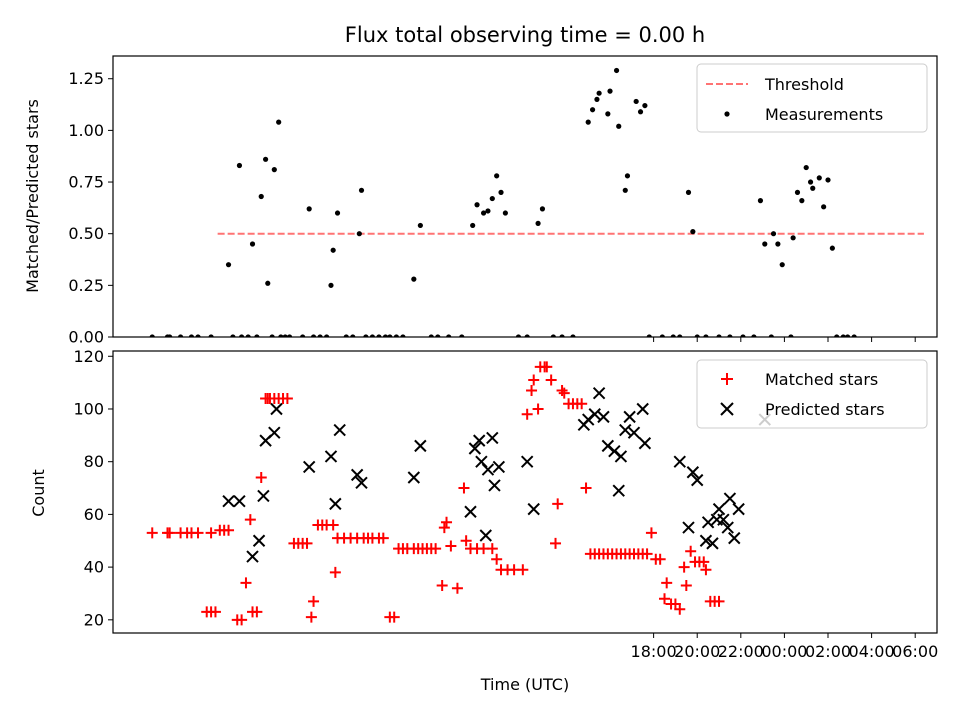 The height and width of the screenshot is (720, 960). Describe the element at coordinates (525, 35) in the screenshot. I see `top-chart-title: Flux total observing time = 0.00 h` at that location.